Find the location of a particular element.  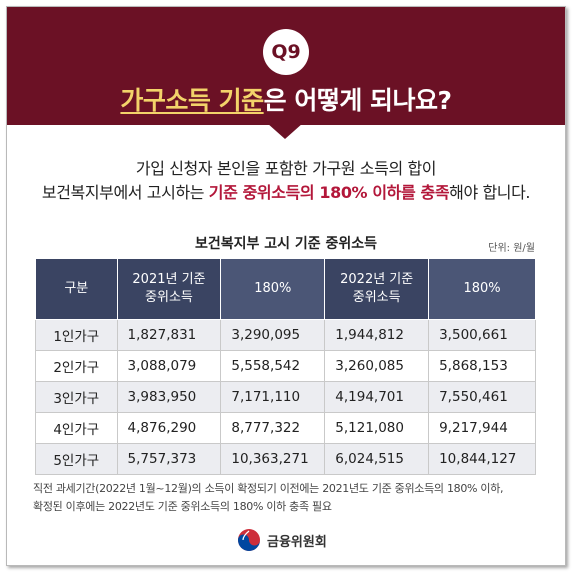

cell-2022-median: 6,024,515 is located at coordinates (377, 459).